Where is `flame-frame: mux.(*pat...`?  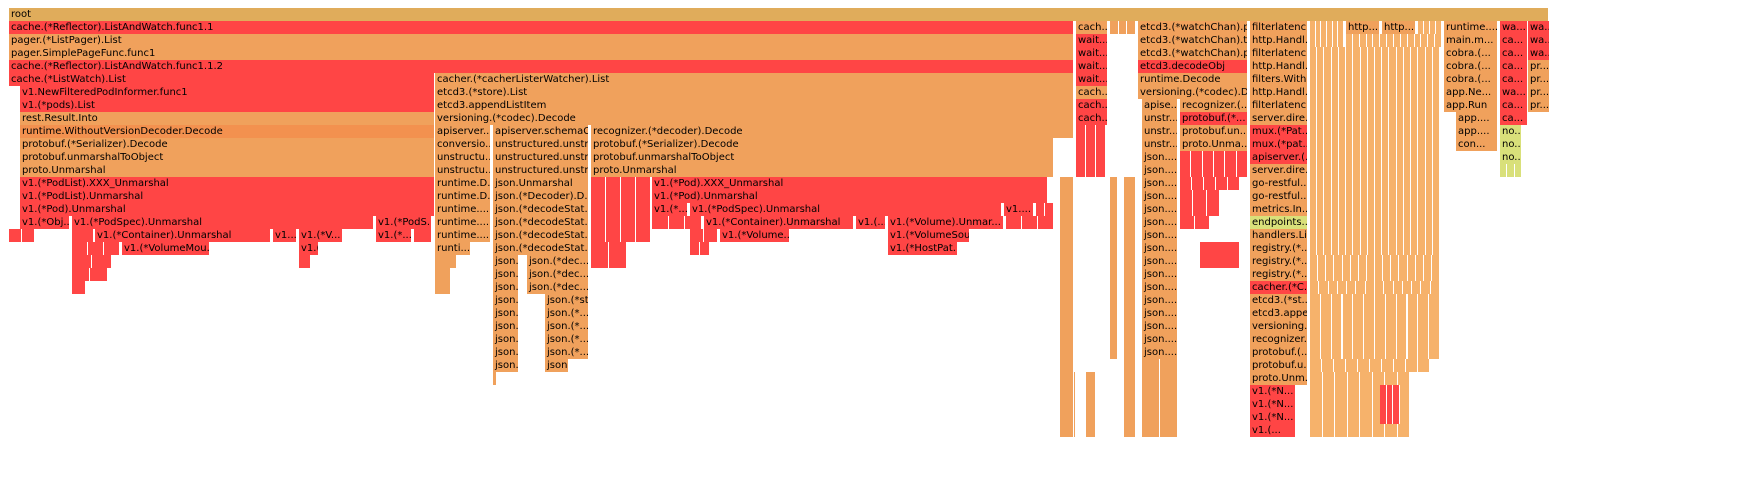 flame-frame: mux.(*pat... is located at coordinates (1279, 144).